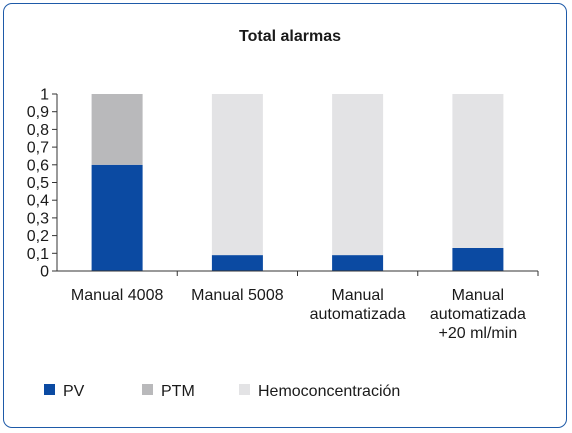 This screenshot has width=572, height=433. I want to click on legend-swatch-pv, so click(49, 389).